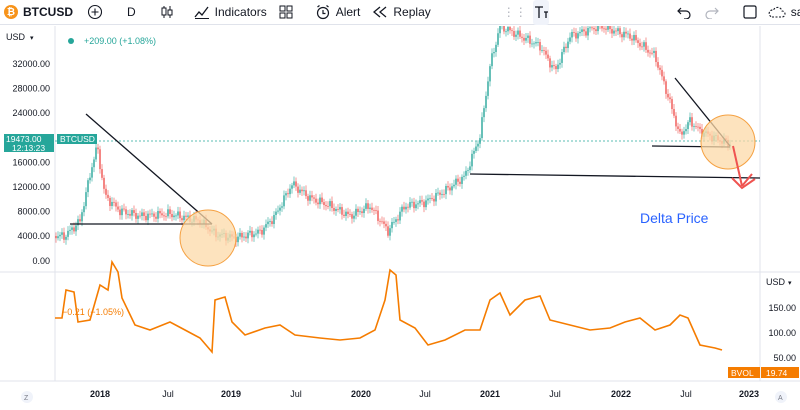 This screenshot has width=800, height=410. I want to click on text-tool-button, so click(540, 12).